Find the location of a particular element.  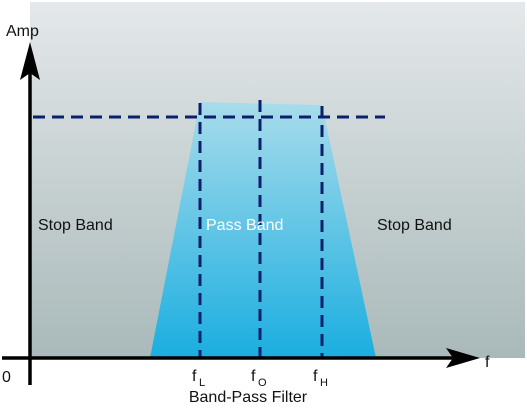

x-axis-label: f is located at coordinates (487, 362).